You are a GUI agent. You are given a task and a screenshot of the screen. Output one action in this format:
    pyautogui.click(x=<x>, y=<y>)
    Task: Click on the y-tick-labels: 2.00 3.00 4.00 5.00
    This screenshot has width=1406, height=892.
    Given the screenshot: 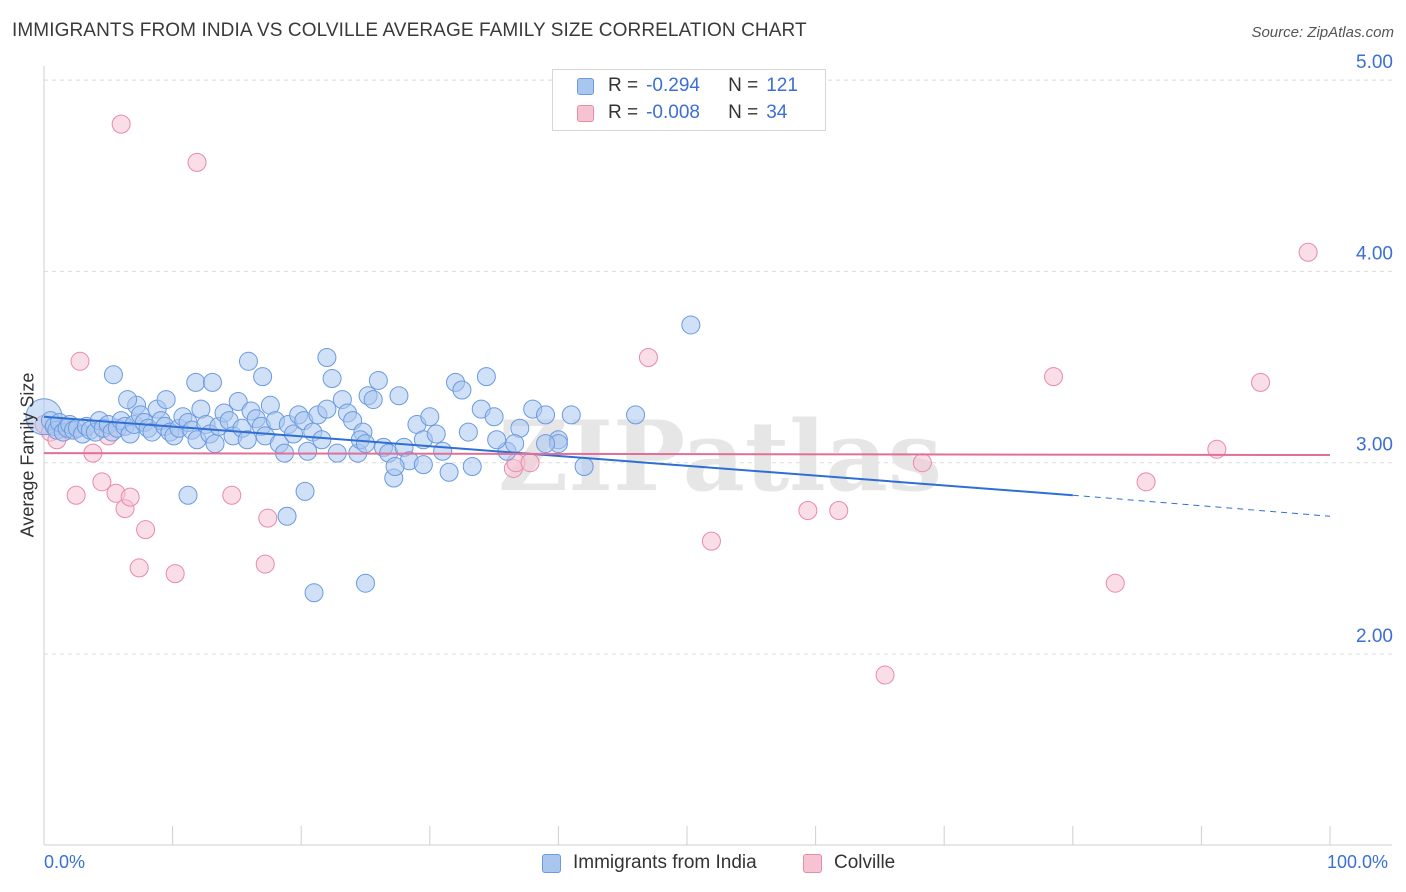 What is the action you would take?
    pyautogui.click(x=1374, y=349)
    